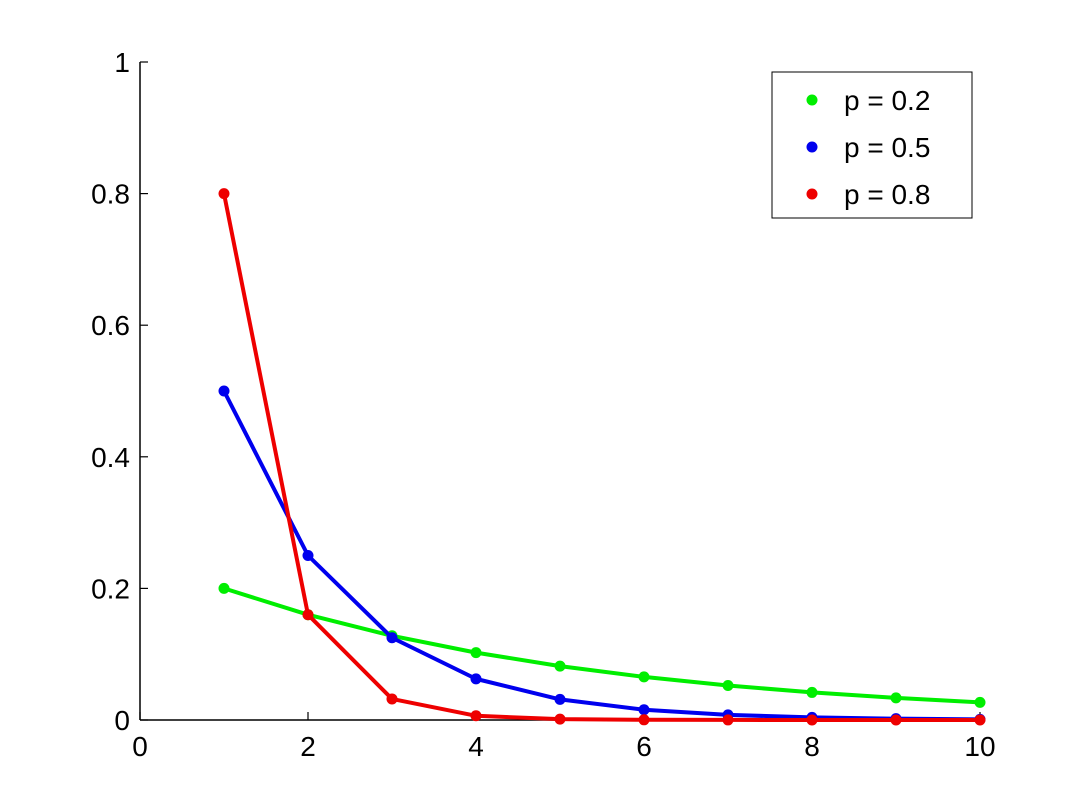 The image size is (1080, 809). I want to click on y-tick-label: 0, so click(122, 720).